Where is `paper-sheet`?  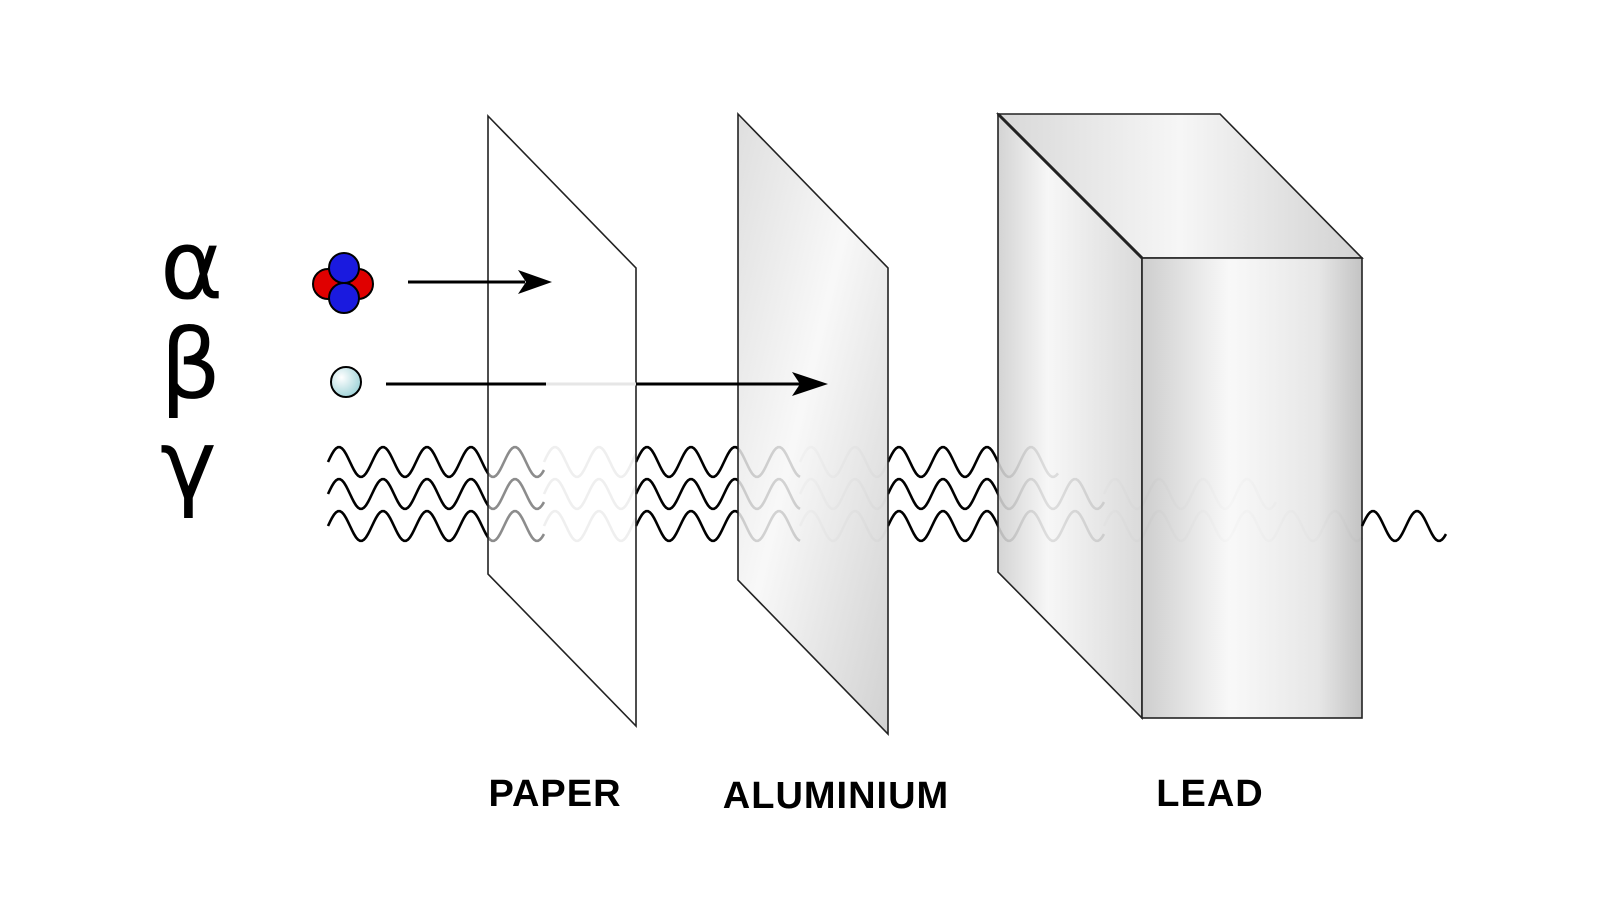 paper-sheet is located at coordinates (562, 421).